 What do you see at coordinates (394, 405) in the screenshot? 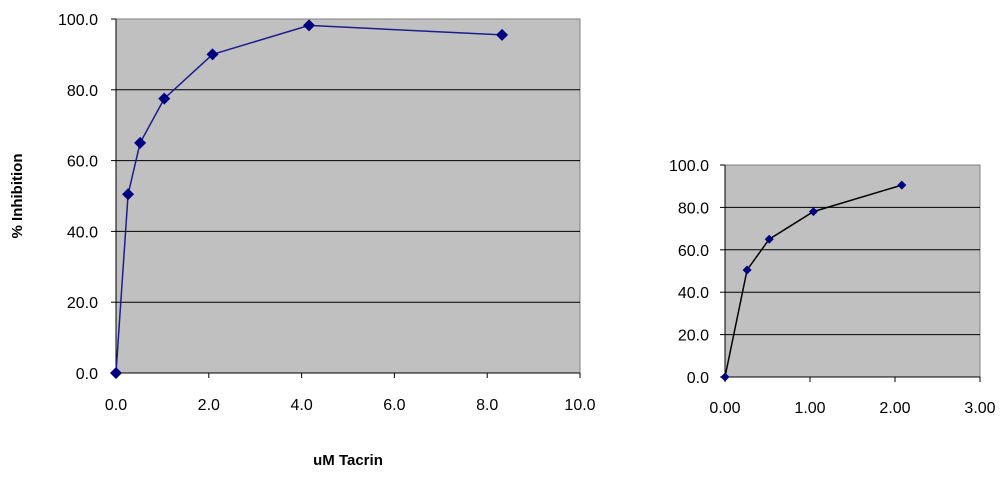
I see `x-tick-label: 6.0` at bounding box center [394, 405].